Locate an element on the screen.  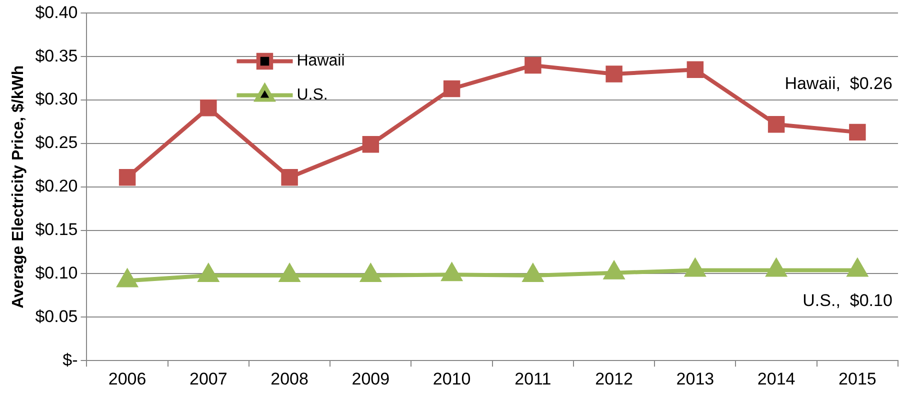
x-tick-label: 2011 is located at coordinates (533, 378).